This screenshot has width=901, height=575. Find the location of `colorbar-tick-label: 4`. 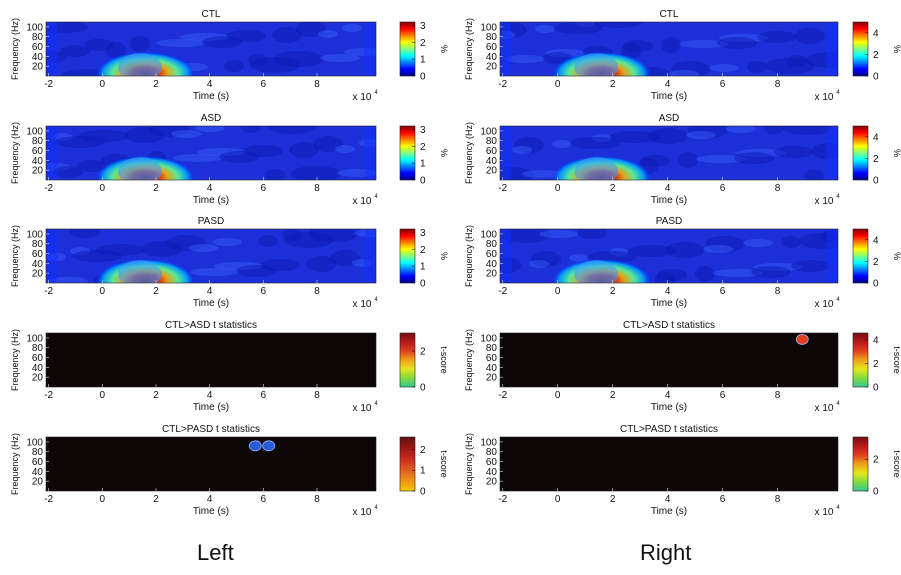

colorbar-tick-label: 4 is located at coordinates (876, 341).